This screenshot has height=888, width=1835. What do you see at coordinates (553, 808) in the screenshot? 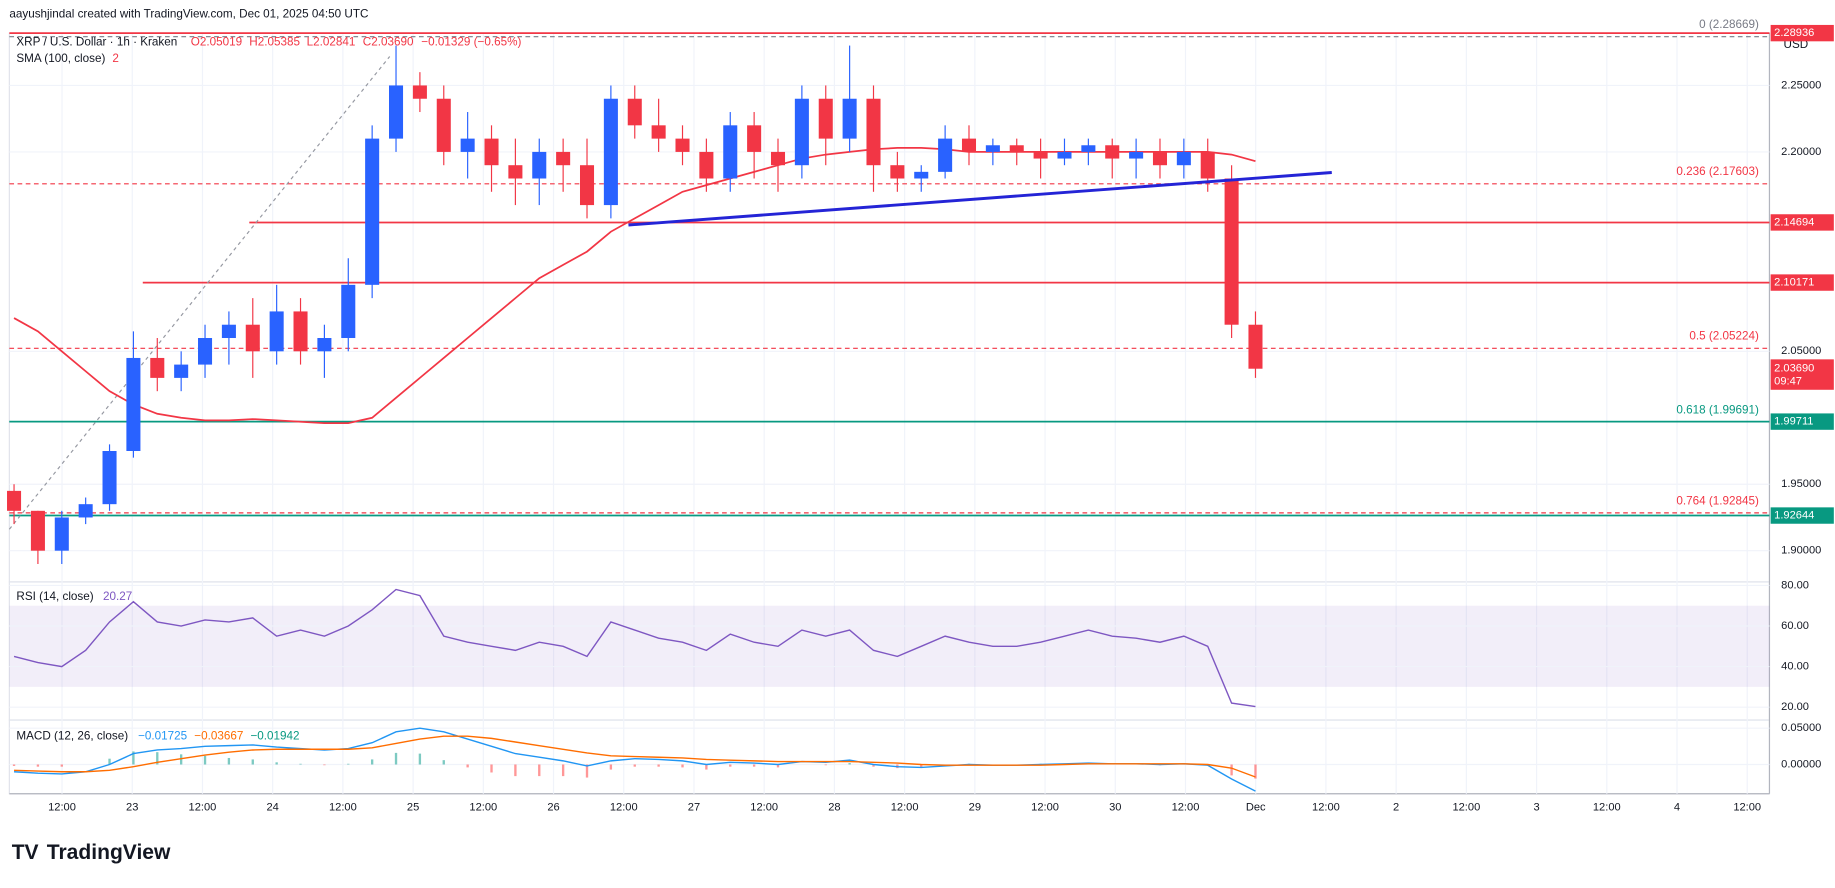
I see `x-tick-label: 26` at bounding box center [553, 808].